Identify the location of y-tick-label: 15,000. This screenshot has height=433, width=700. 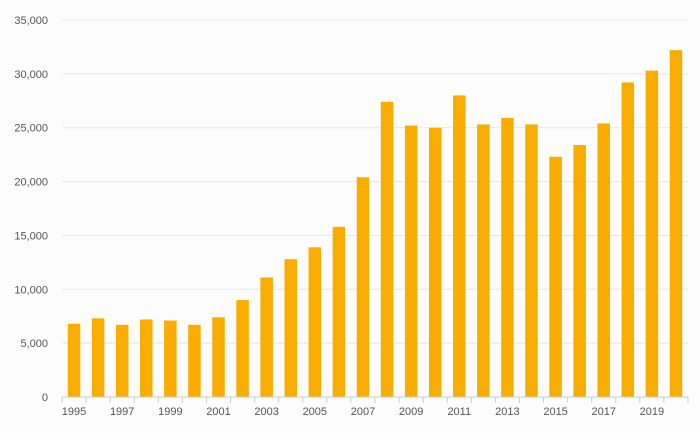
(31, 236).